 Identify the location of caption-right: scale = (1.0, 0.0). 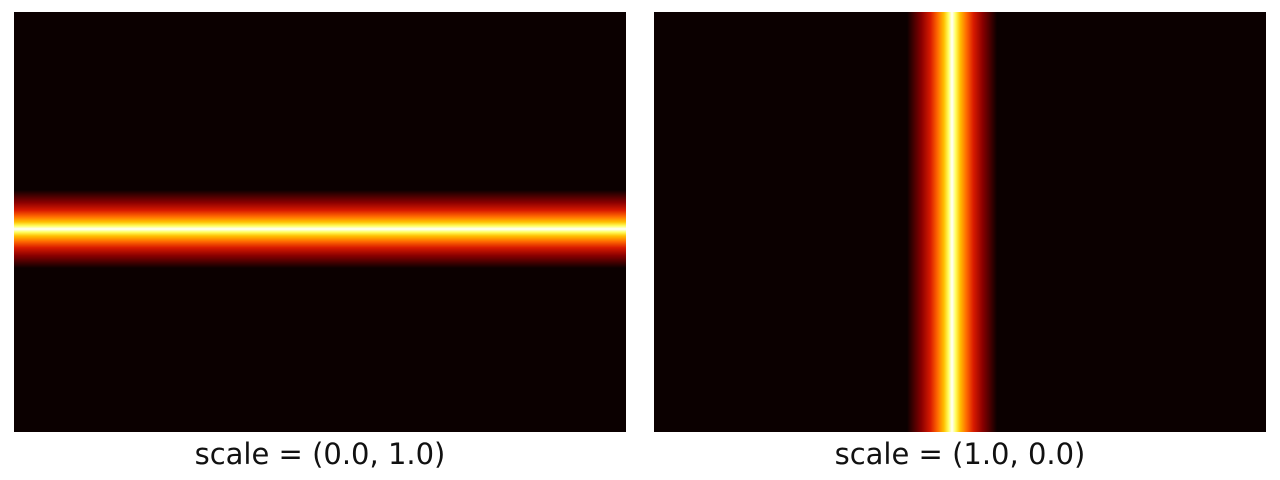
(960, 454).